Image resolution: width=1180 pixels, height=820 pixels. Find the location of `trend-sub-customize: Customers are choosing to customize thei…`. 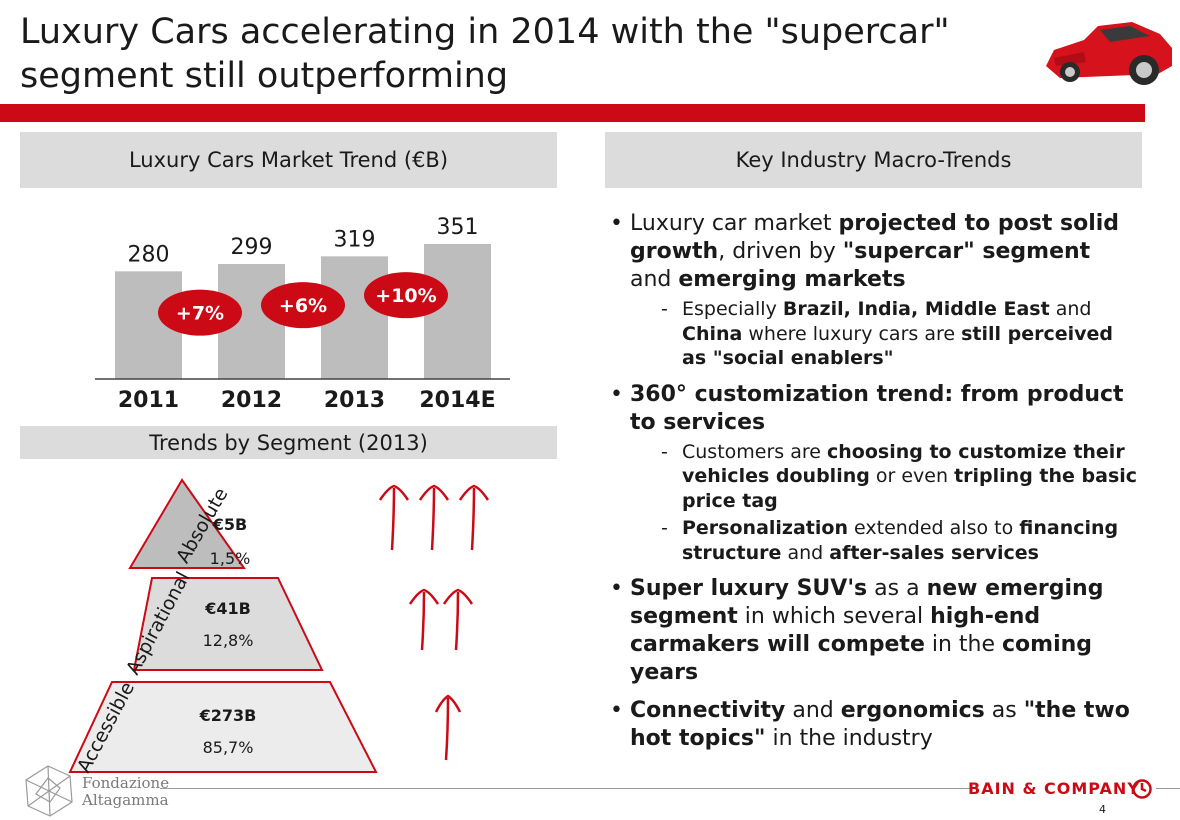

trend-sub-customize: Customers are choosing to customize thei… is located at coordinates (884, 477).